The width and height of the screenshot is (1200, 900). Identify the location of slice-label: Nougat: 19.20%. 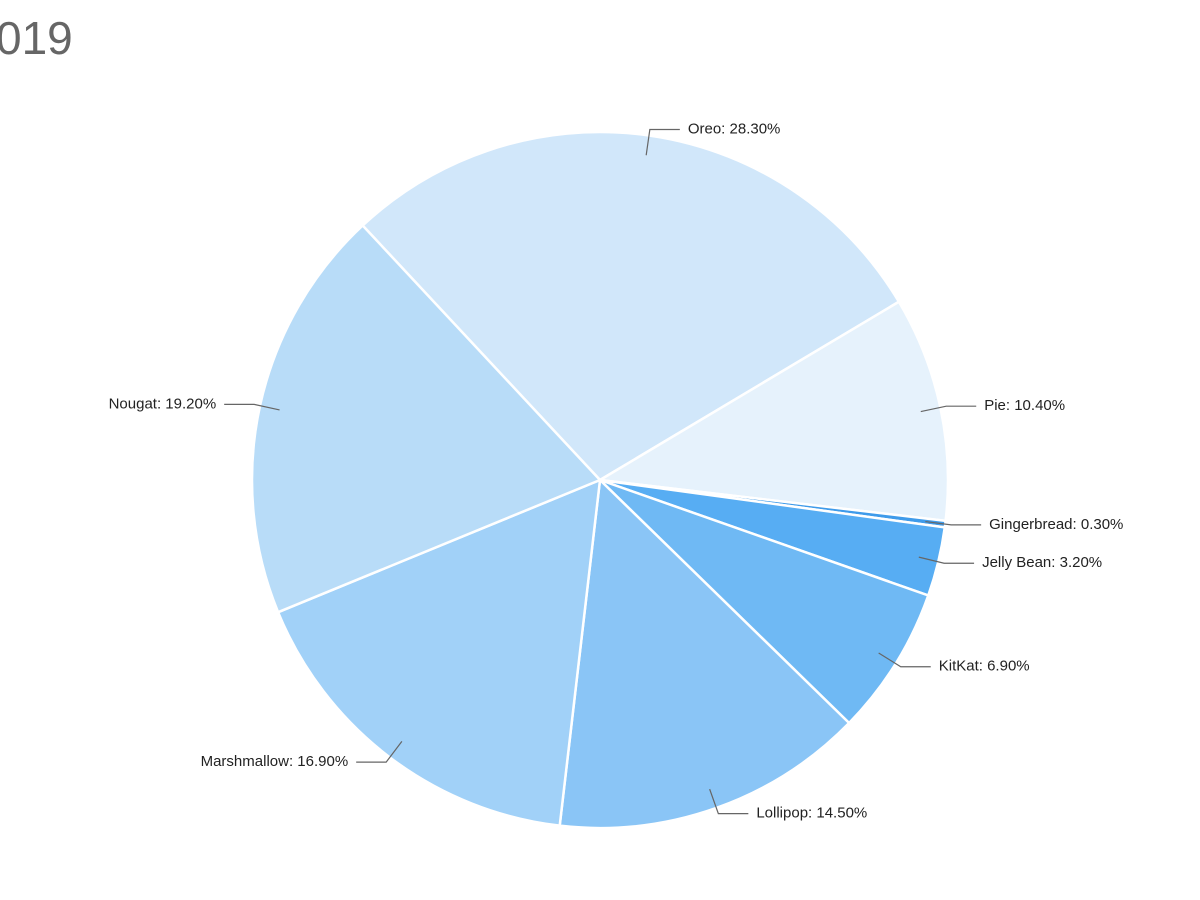
(163, 403).